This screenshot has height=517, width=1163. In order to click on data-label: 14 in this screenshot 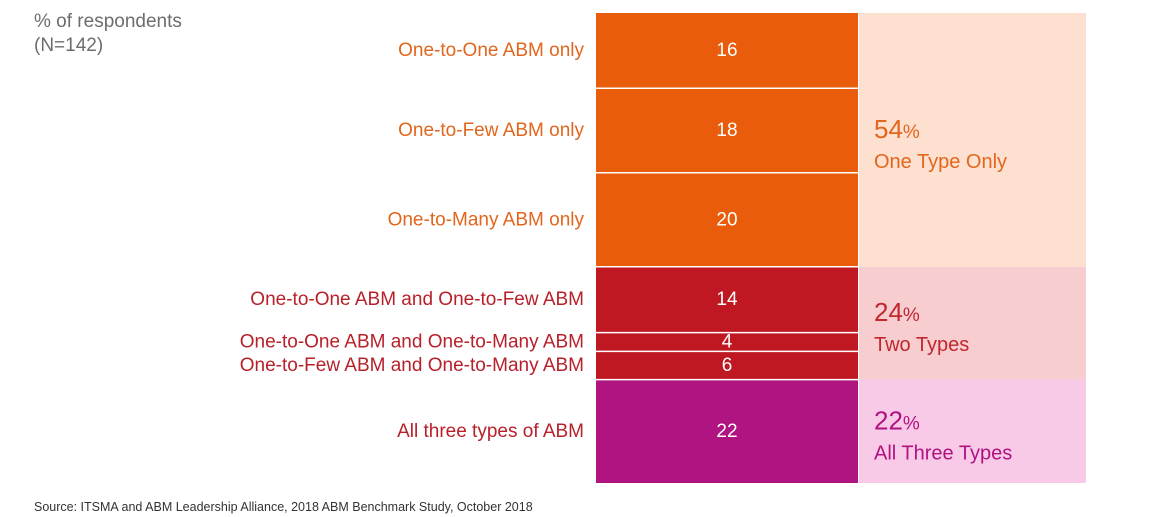, I will do `click(727, 299)`.